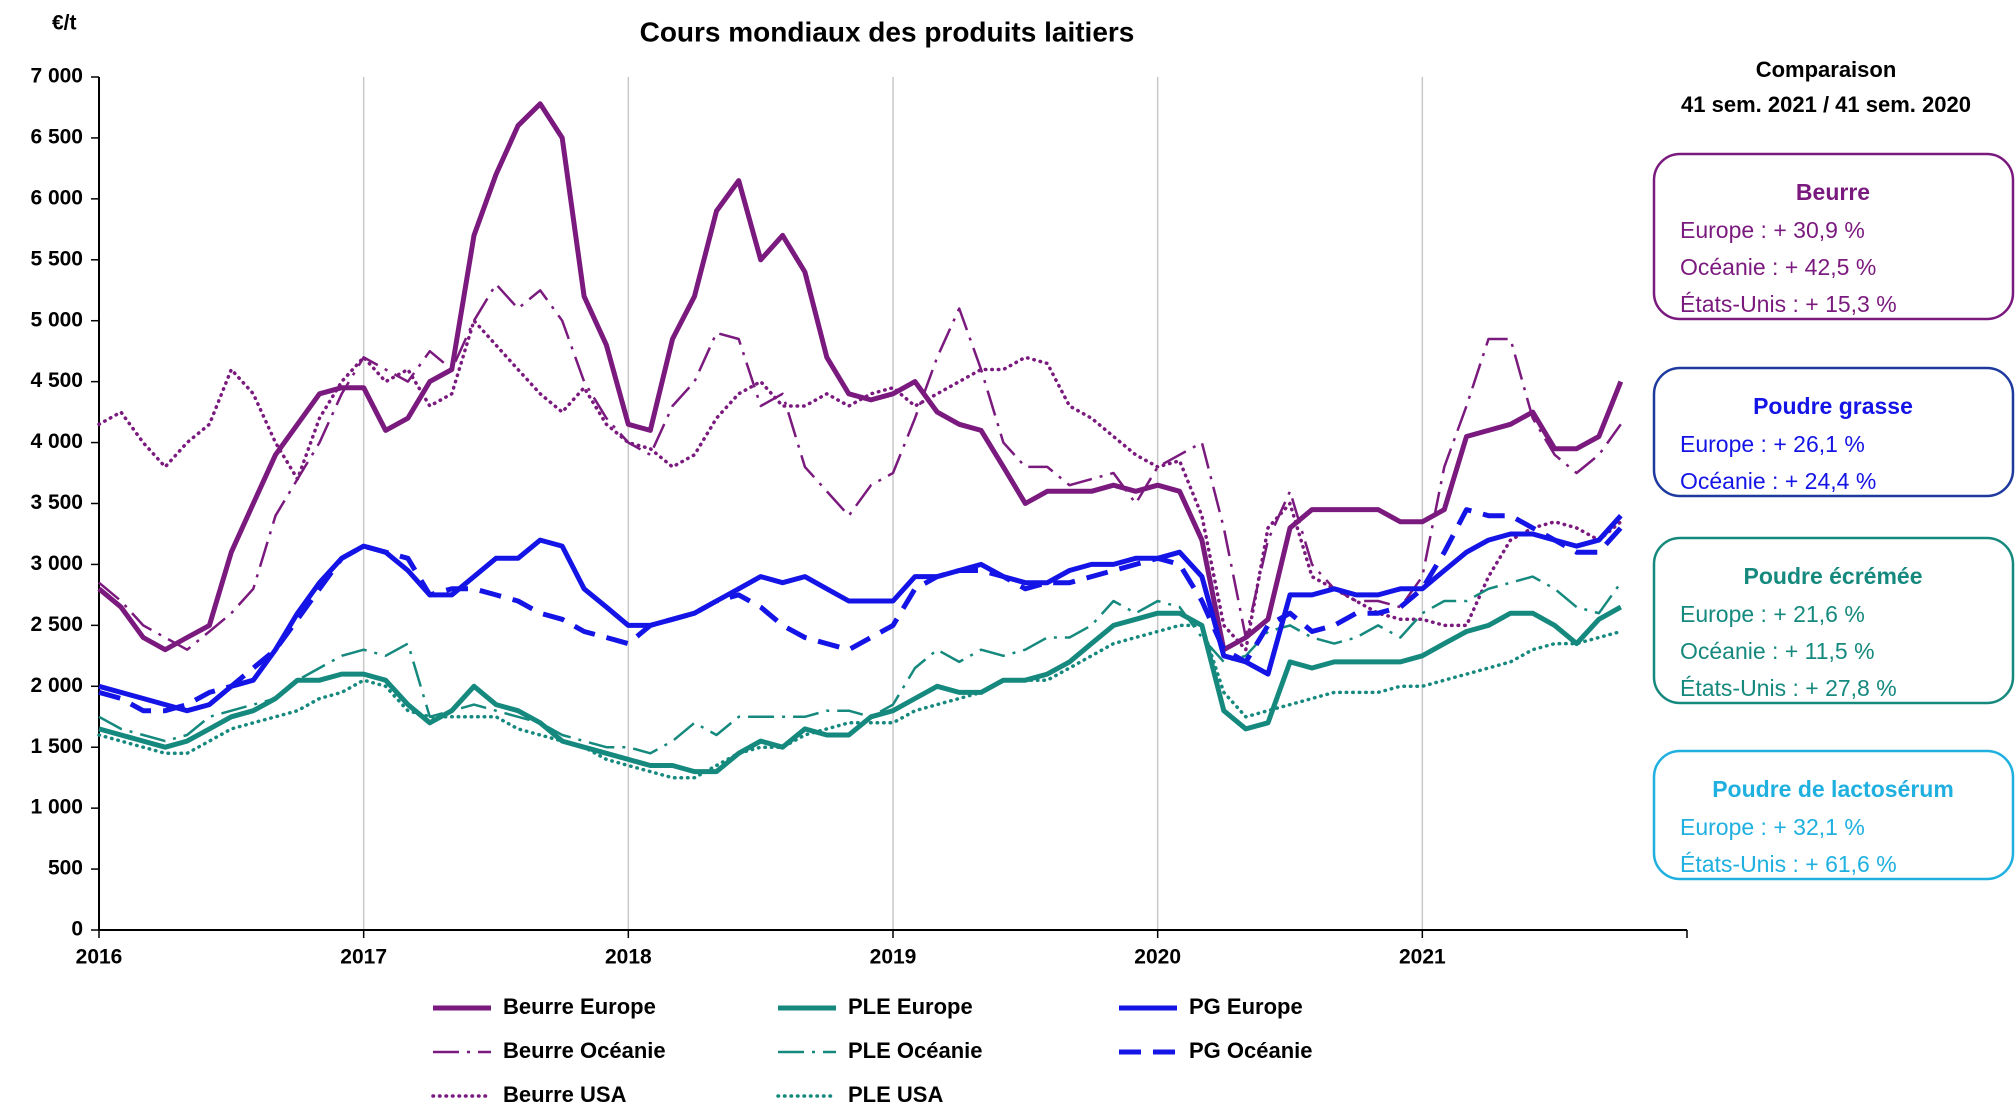  I want to click on y-tick-label: 6 500, so click(56, 136).